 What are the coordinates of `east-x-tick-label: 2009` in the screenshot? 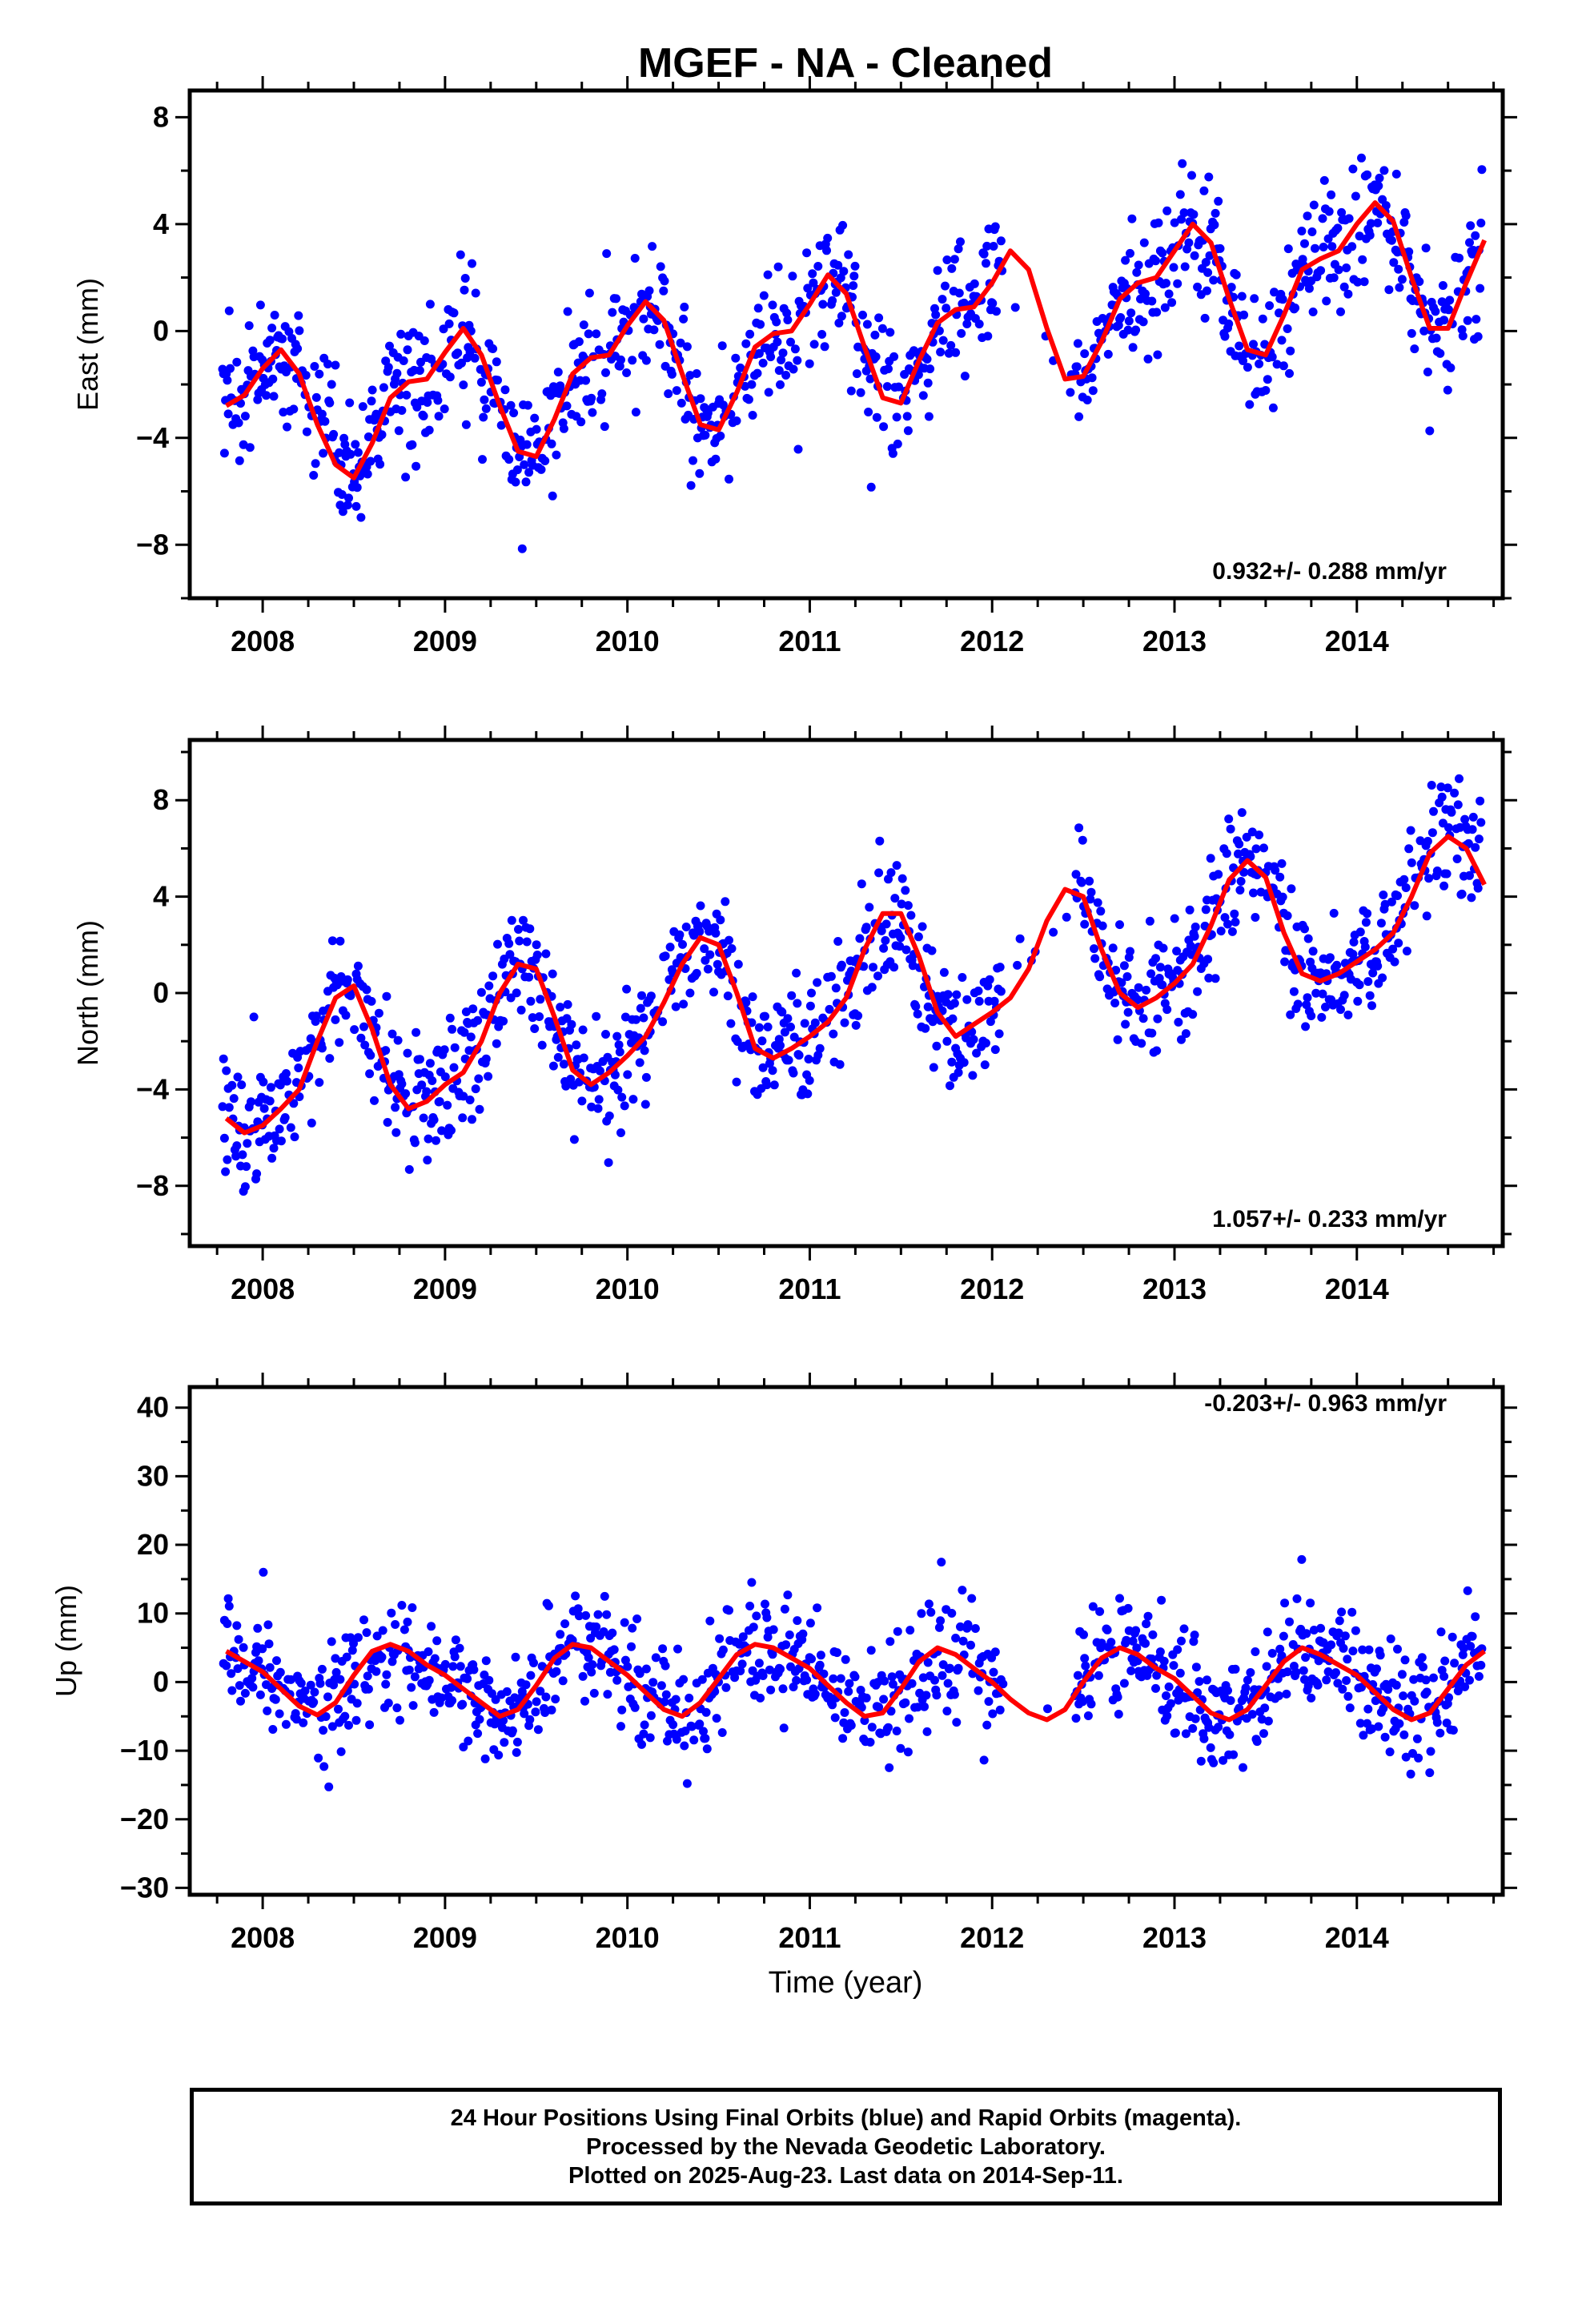 It's located at (445, 641).